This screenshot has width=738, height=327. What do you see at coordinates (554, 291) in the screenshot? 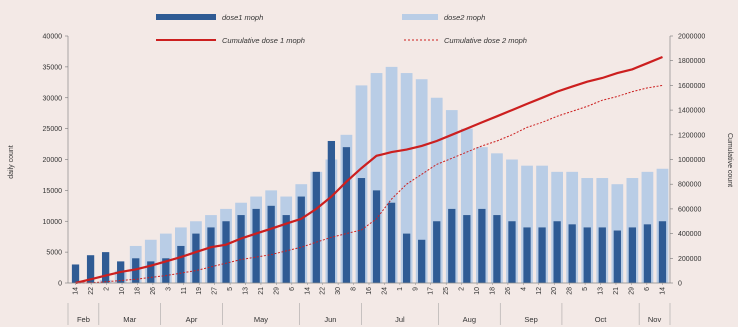
I see `x-day-tick-label: 20` at bounding box center [554, 291].